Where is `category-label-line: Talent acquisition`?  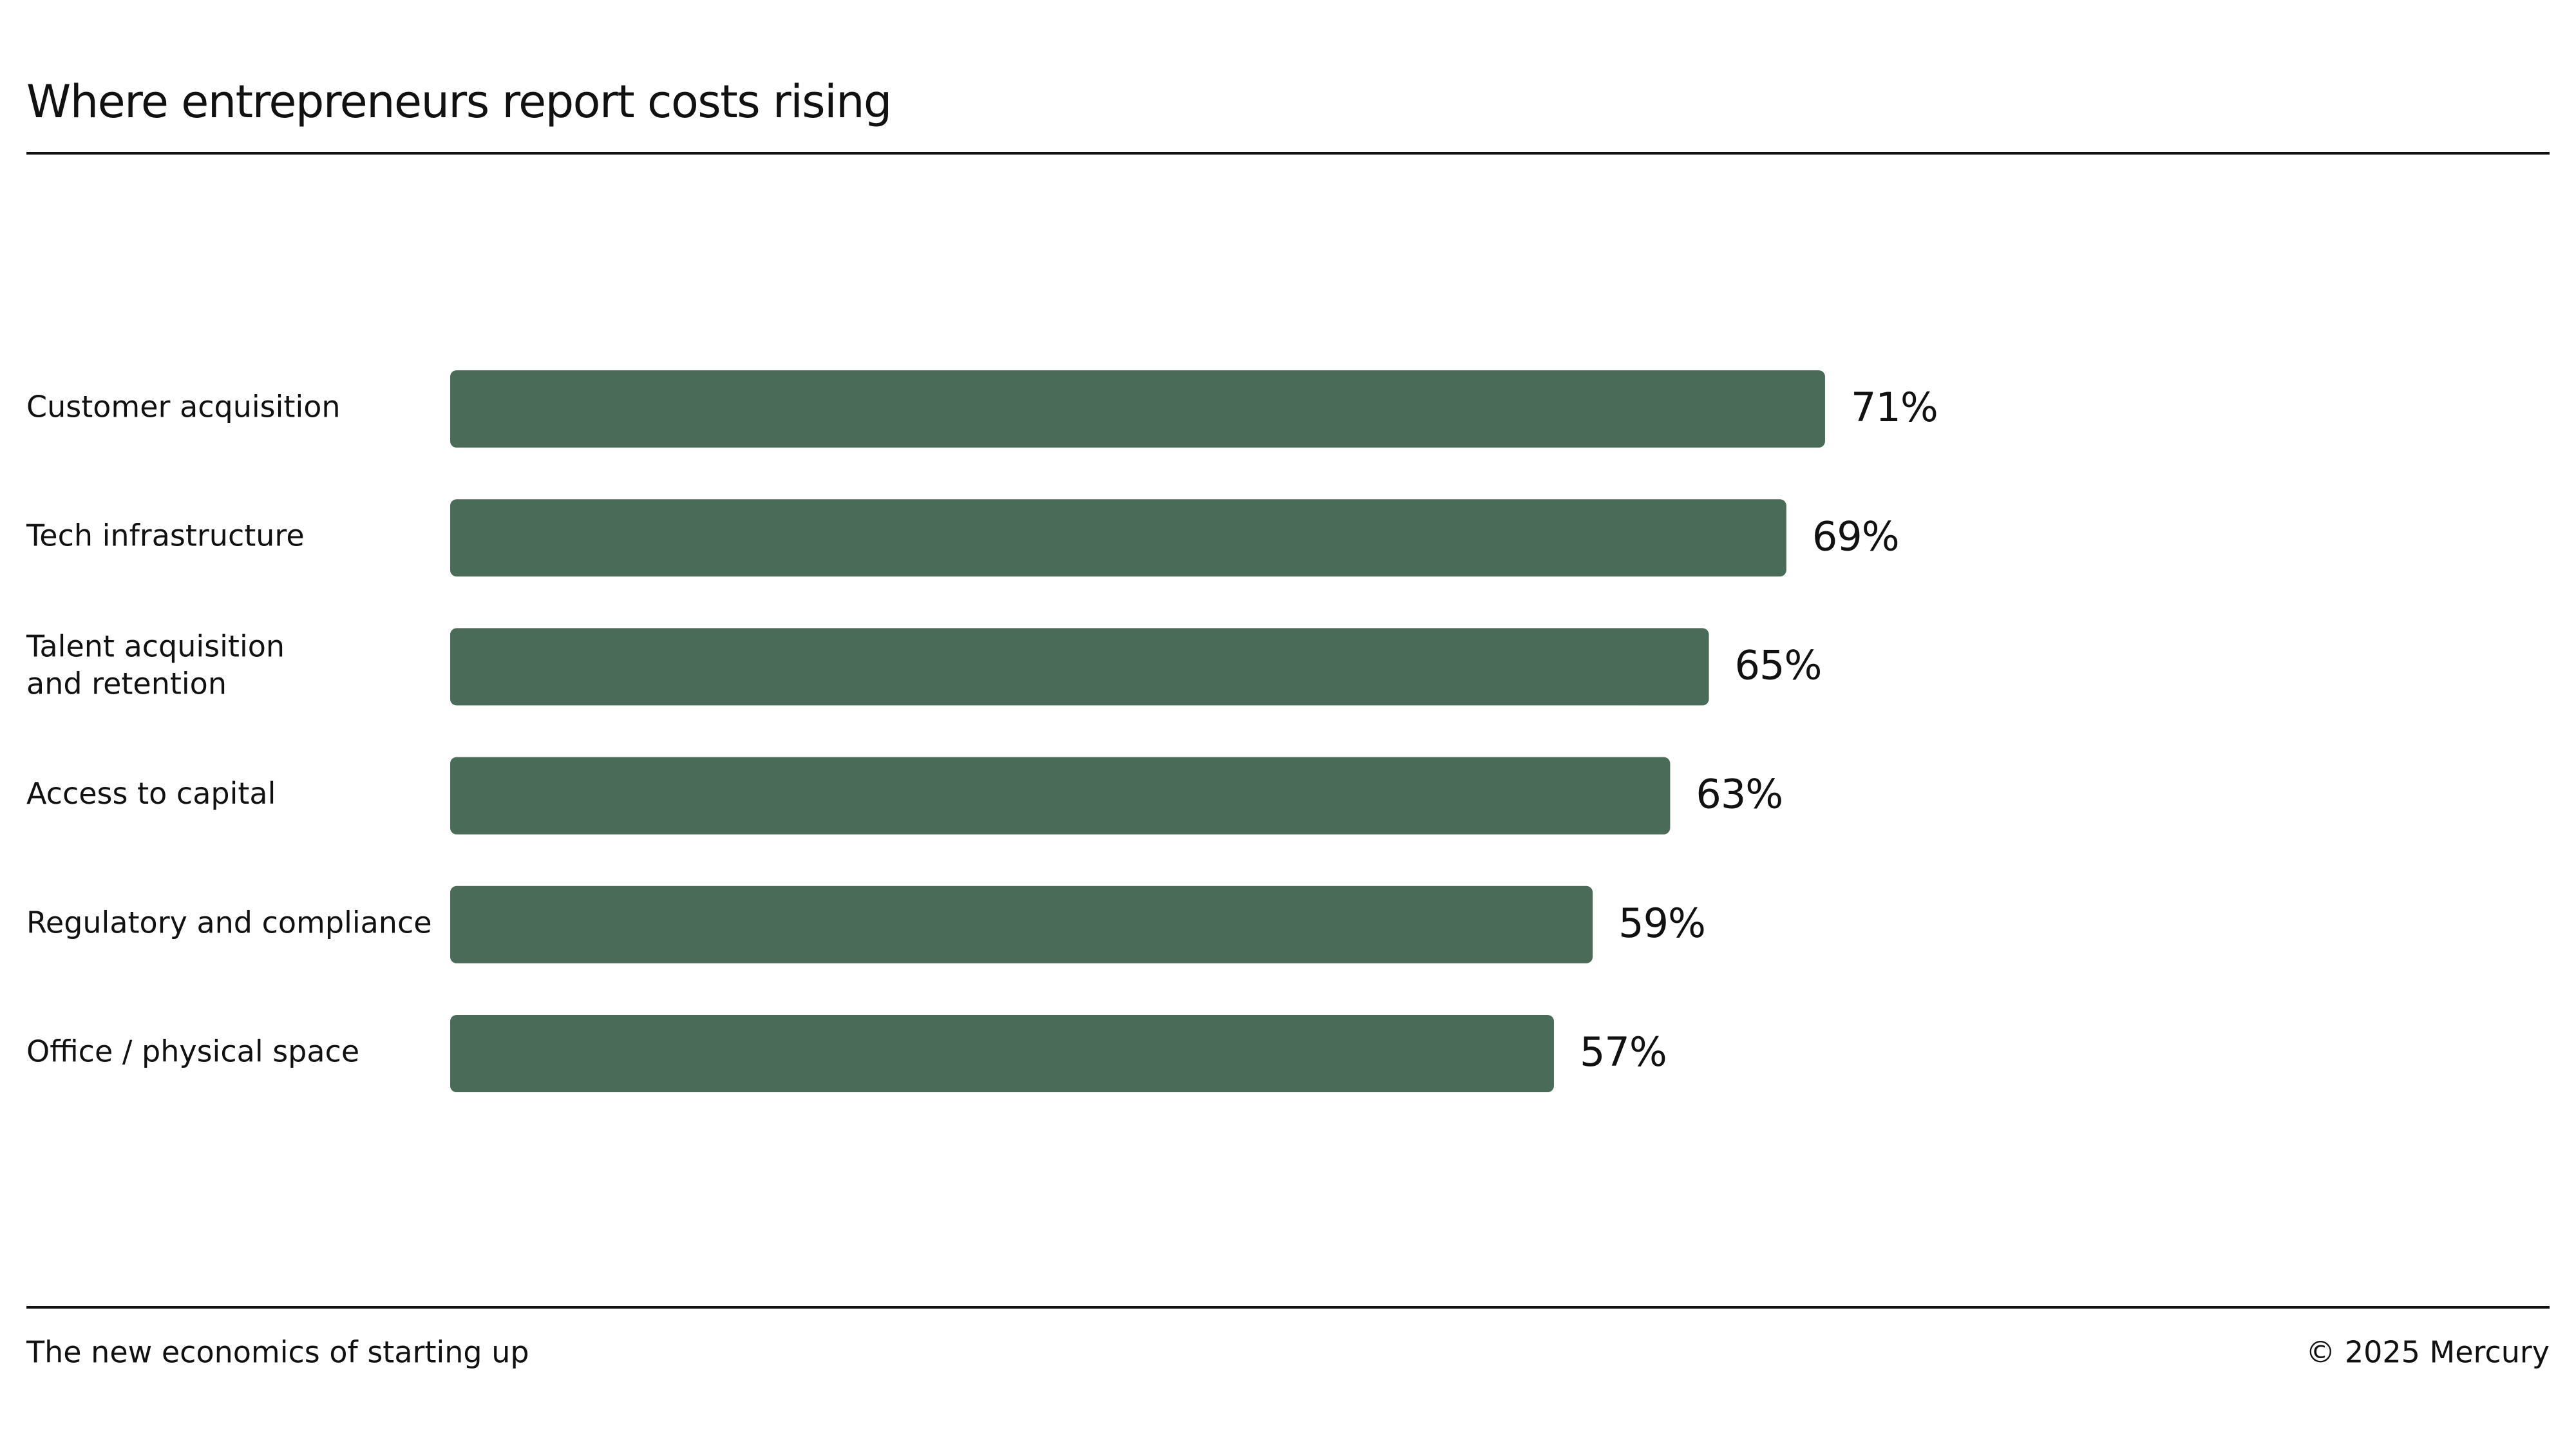
category-label-line: Talent acquisition is located at coordinates (155, 646).